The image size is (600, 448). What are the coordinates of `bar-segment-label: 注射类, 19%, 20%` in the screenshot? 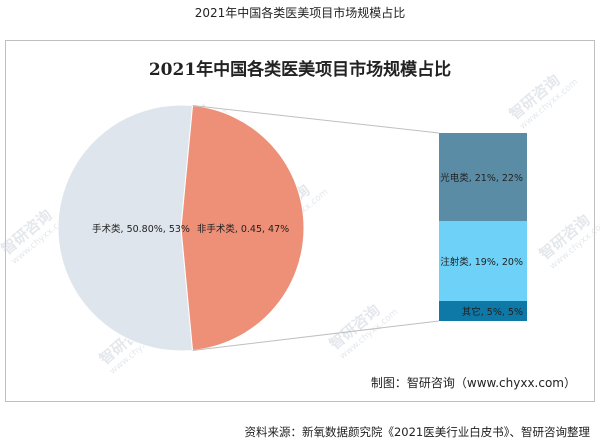 It's located at (481, 262).